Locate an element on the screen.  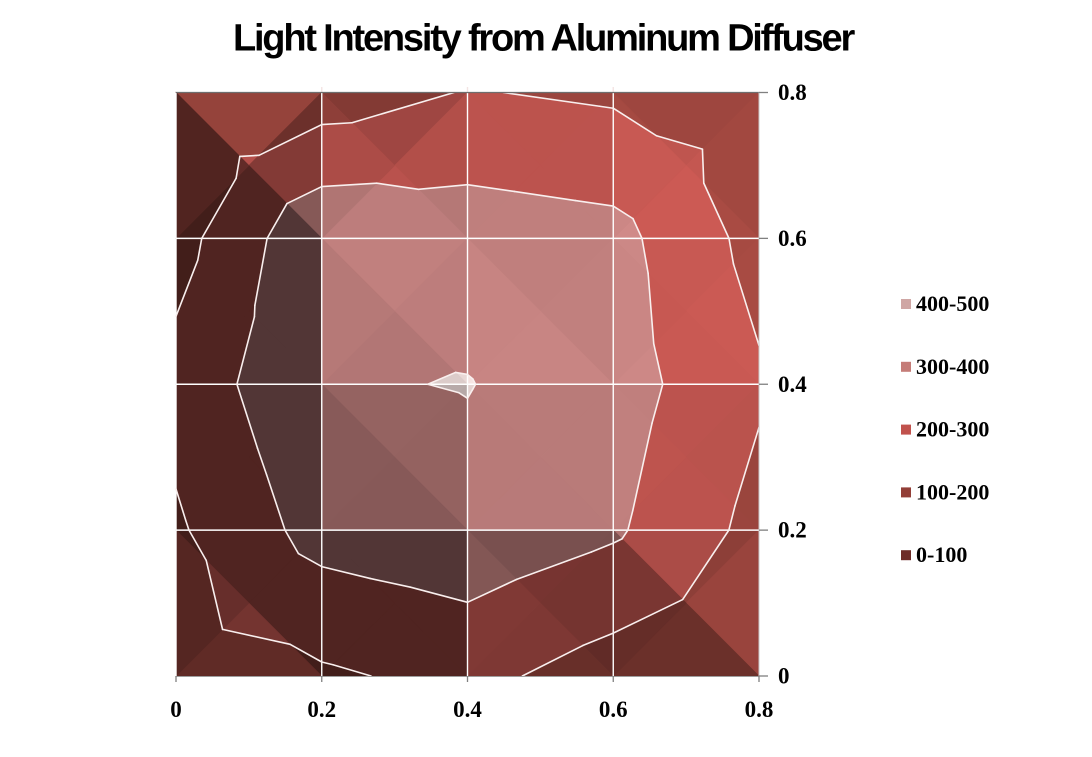
svg-text:Light Intensity from Aluminum: Light Intensity from Aluminum Diffuser is located at coordinates (544, 39).